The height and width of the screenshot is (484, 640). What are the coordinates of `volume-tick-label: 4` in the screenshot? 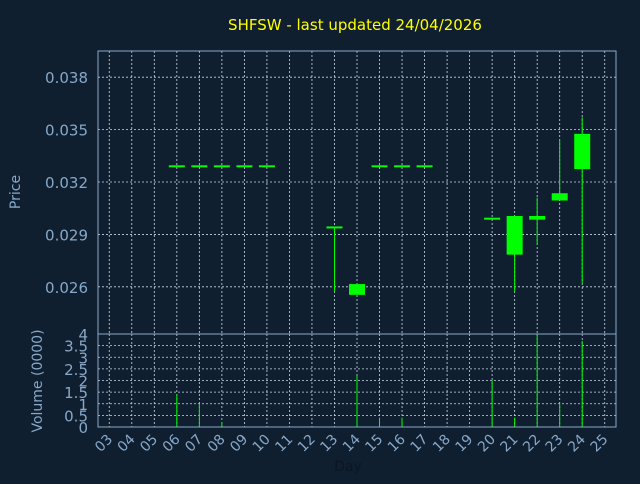 It's located at (83, 335).